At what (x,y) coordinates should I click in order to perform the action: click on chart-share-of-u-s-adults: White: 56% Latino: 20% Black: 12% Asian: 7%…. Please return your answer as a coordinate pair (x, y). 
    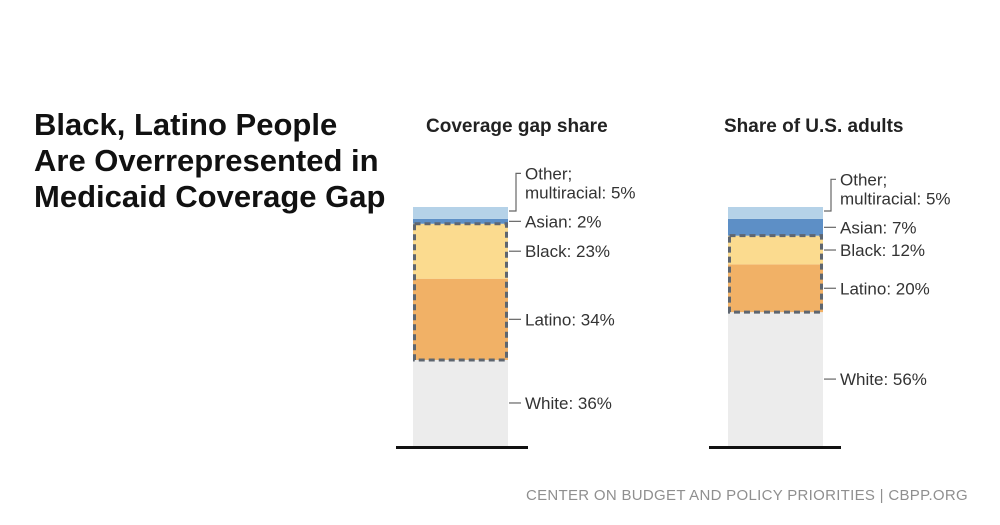
    Looking at the image, I should click on (830, 309).